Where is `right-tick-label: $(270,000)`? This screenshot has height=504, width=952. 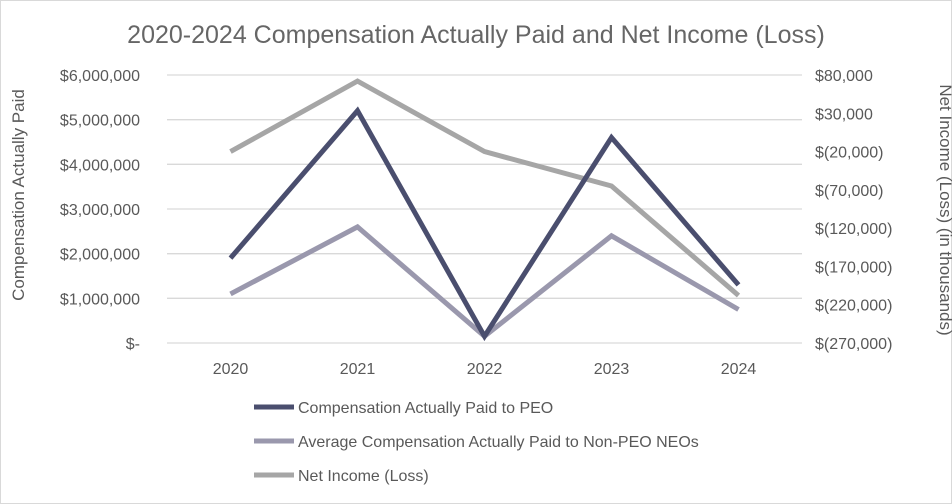
right-tick-label: $(270,000) is located at coordinates (853, 344).